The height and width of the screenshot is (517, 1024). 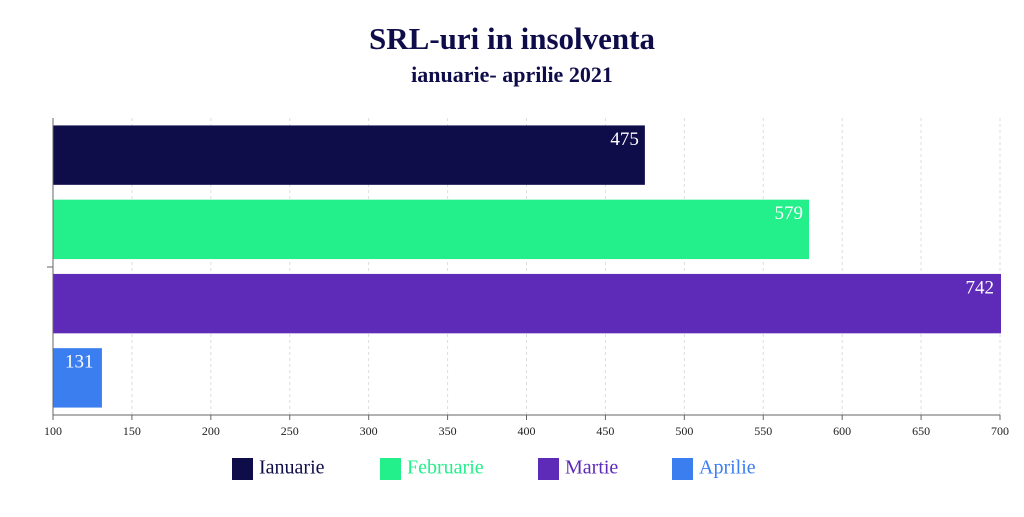 What do you see at coordinates (921, 431) in the screenshot?
I see `x-tick-label: 650` at bounding box center [921, 431].